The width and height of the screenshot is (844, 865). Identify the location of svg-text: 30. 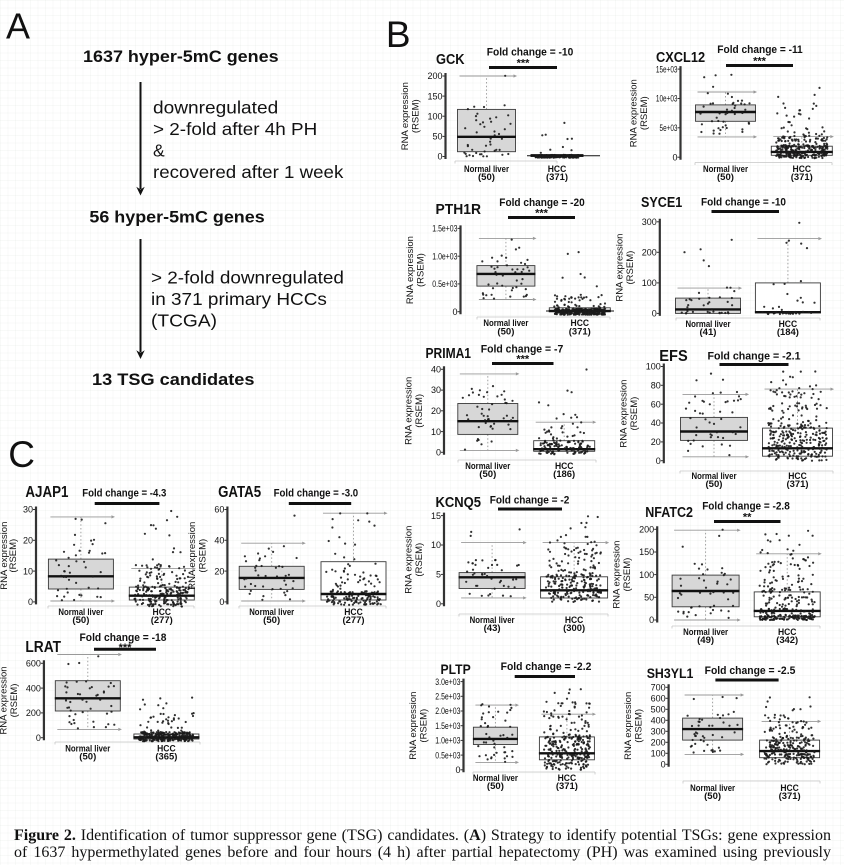
(436, 390).